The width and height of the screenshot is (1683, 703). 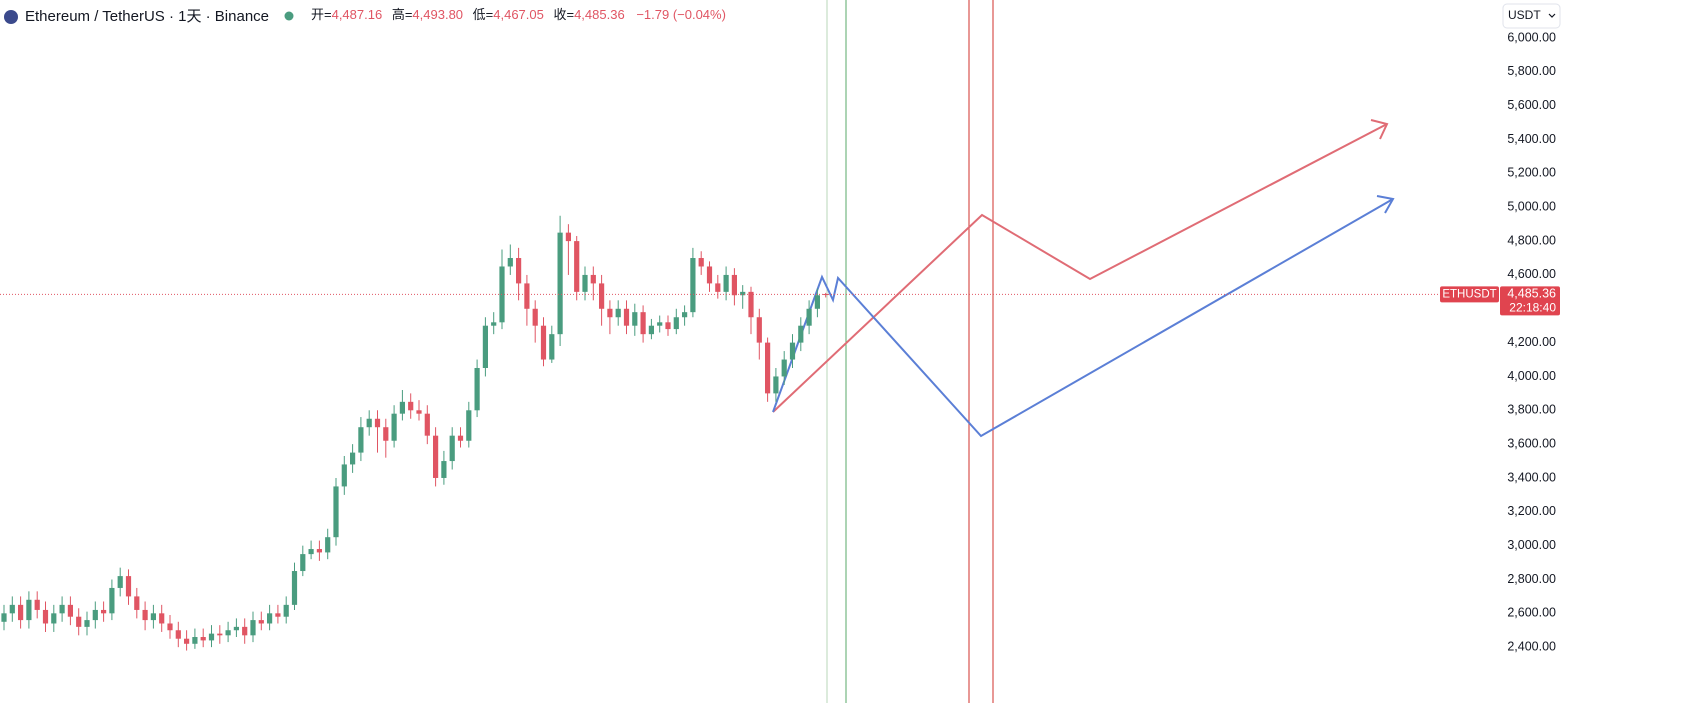 I want to click on y-tick-label: 4,200.00, so click(x=1531, y=342).